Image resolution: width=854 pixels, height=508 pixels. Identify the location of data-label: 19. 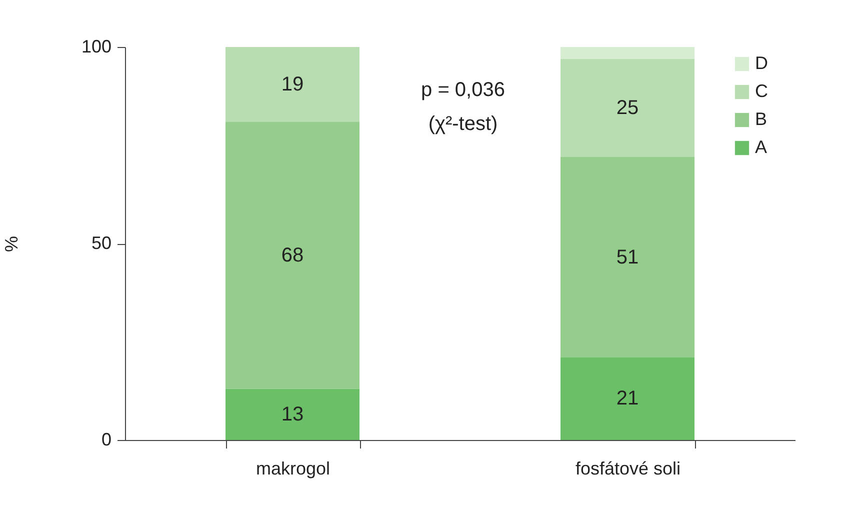
(292, 84).